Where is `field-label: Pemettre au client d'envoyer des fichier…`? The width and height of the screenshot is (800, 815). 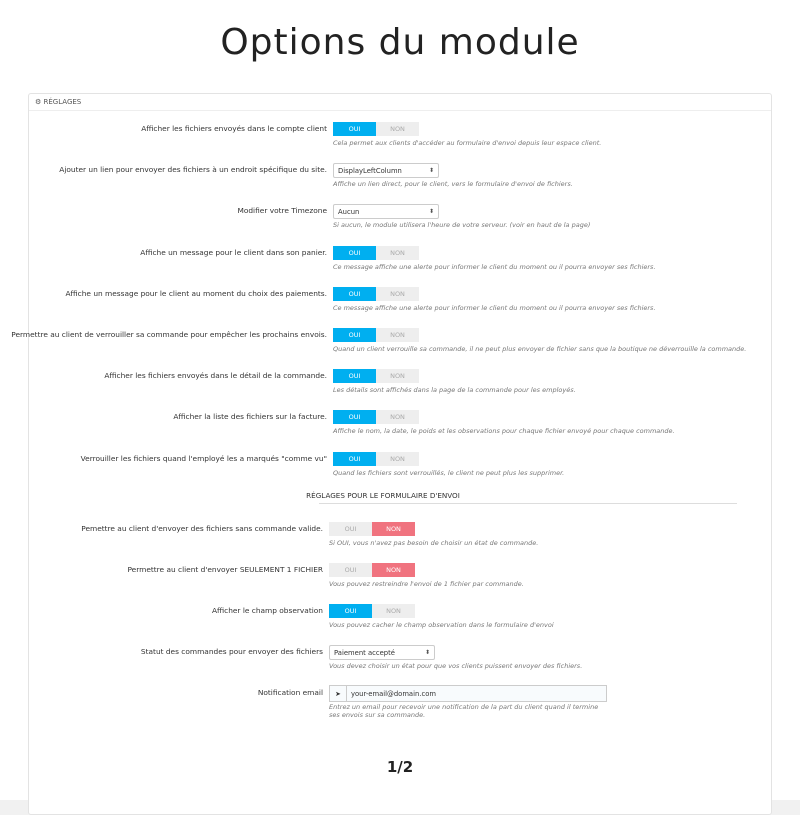
field-label: Pemettre au client d'envoyer des fichier… is located at coordinates (202, 528).